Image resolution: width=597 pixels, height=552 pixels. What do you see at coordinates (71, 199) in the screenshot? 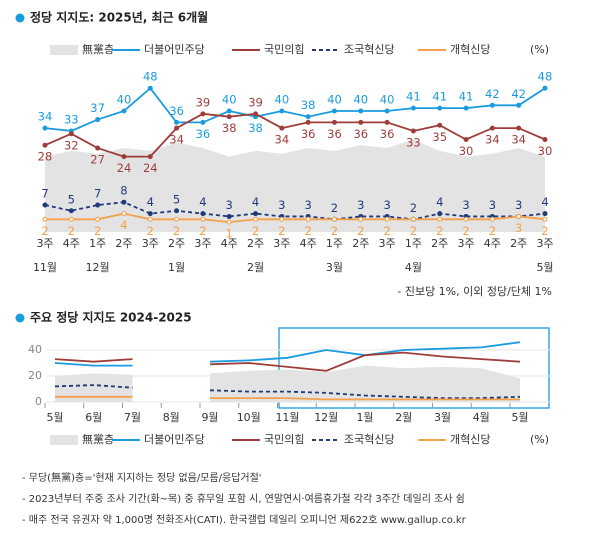
I see `data-label: 5` at bounding box center [71, 199].